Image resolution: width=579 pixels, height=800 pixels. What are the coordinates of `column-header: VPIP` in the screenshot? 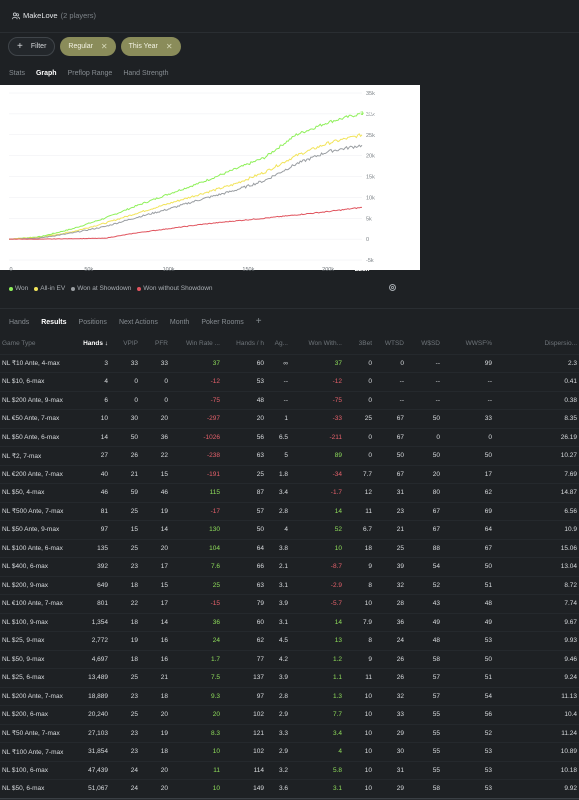 It's located at (130, 344).